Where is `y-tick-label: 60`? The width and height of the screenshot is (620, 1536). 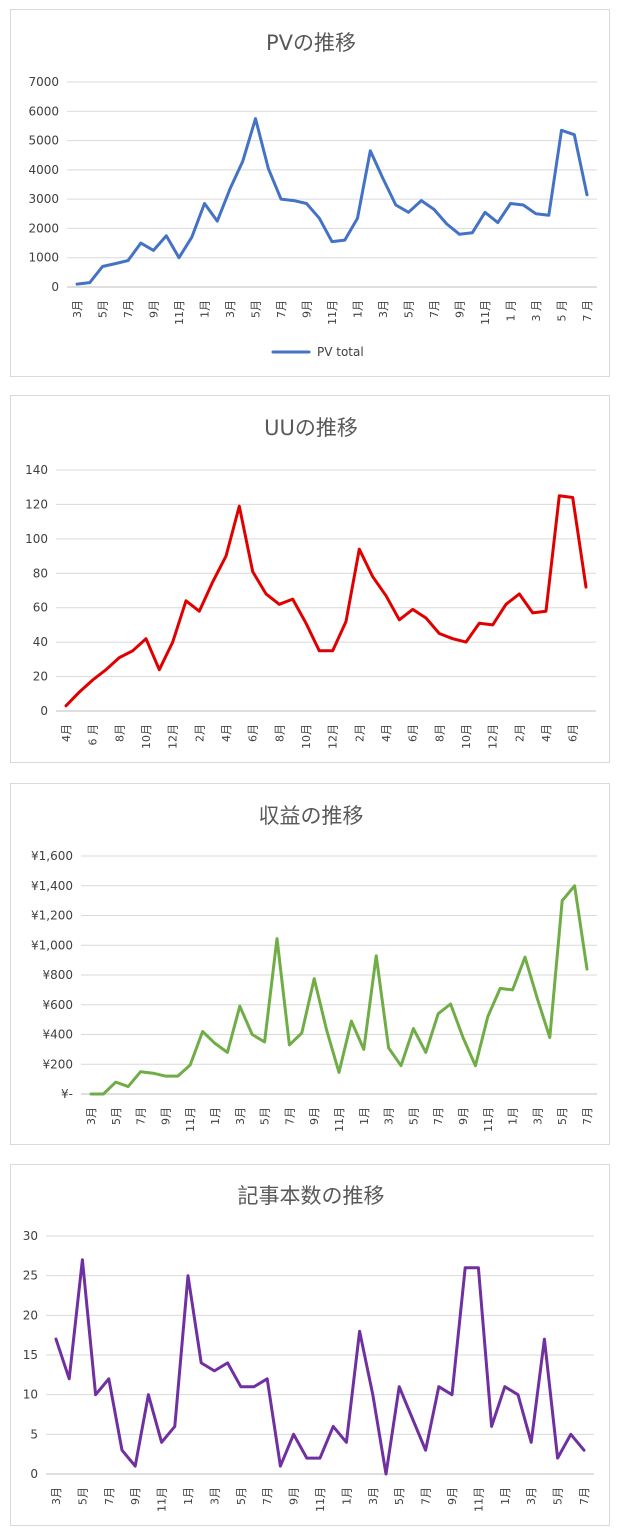 y-tick-label: 60 is located at coordinates (40, 608).